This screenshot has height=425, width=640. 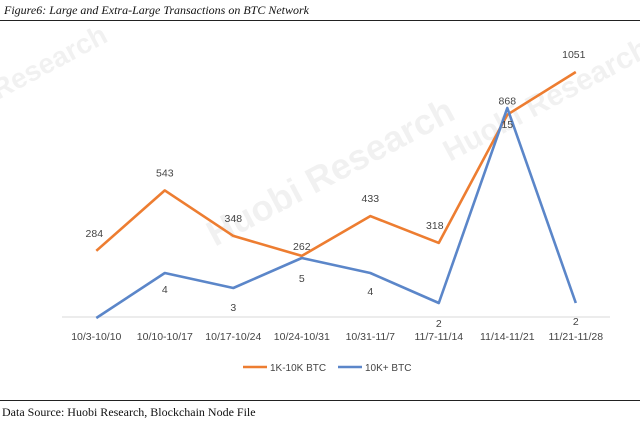 What do you see at coordinates (234, 219) in the screenshot?
I see `data-label: 348` at bounding box center [234, 219].